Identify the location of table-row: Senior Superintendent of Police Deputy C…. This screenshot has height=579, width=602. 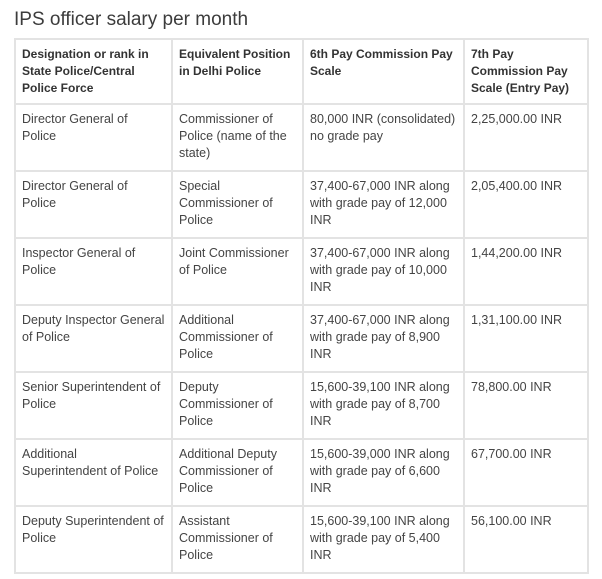
(301, 405).